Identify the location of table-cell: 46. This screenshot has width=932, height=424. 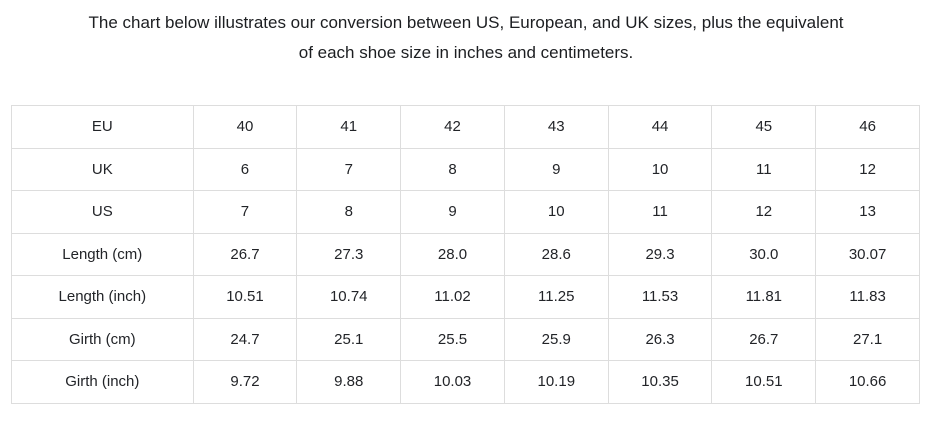
(867, 127).